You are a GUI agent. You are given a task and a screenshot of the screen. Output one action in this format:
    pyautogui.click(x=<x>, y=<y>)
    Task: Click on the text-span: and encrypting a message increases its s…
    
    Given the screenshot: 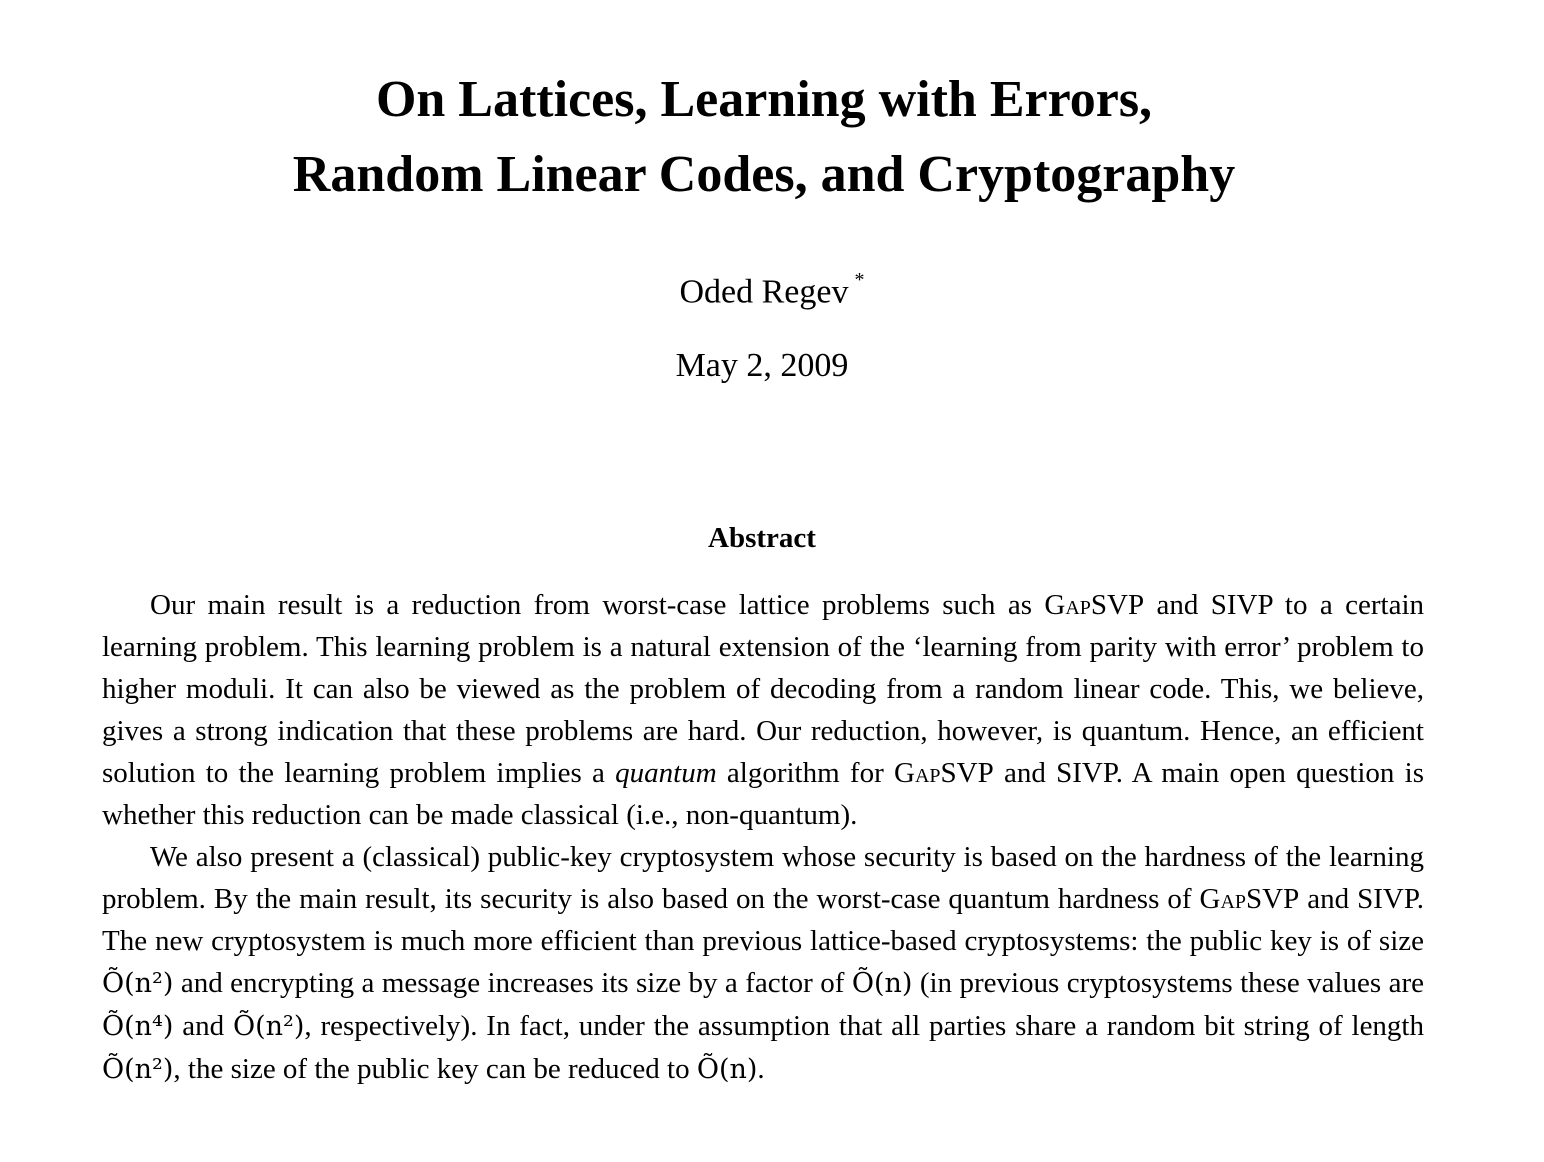 What is the action you would take?
    pyautogui.click(x=512, y=983)
    